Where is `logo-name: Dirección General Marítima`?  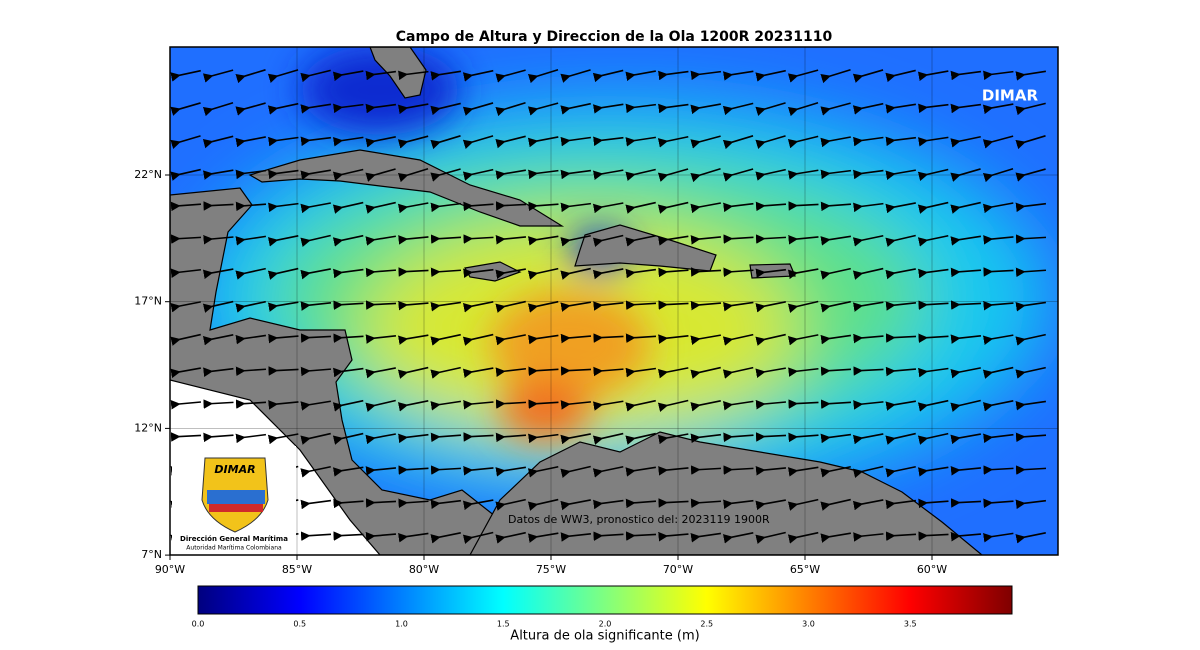 logo-name: Dirección General Marítima is located at coordinates (234, 539).